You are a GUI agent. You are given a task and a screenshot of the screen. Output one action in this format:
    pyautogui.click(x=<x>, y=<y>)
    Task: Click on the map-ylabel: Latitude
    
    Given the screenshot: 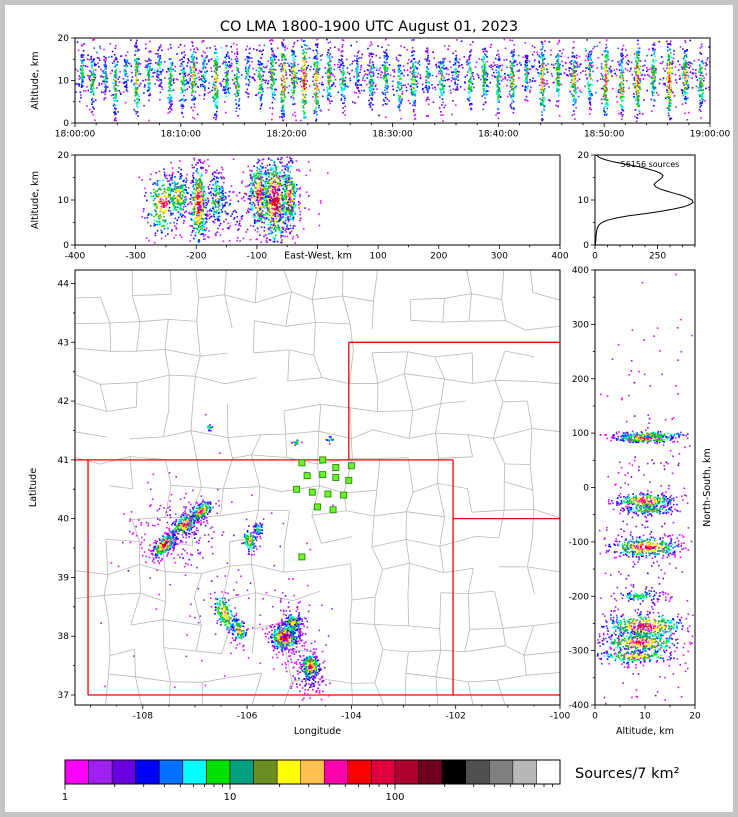 What is the action you would take?
    pyautogui.click(x=33, y=487)
    